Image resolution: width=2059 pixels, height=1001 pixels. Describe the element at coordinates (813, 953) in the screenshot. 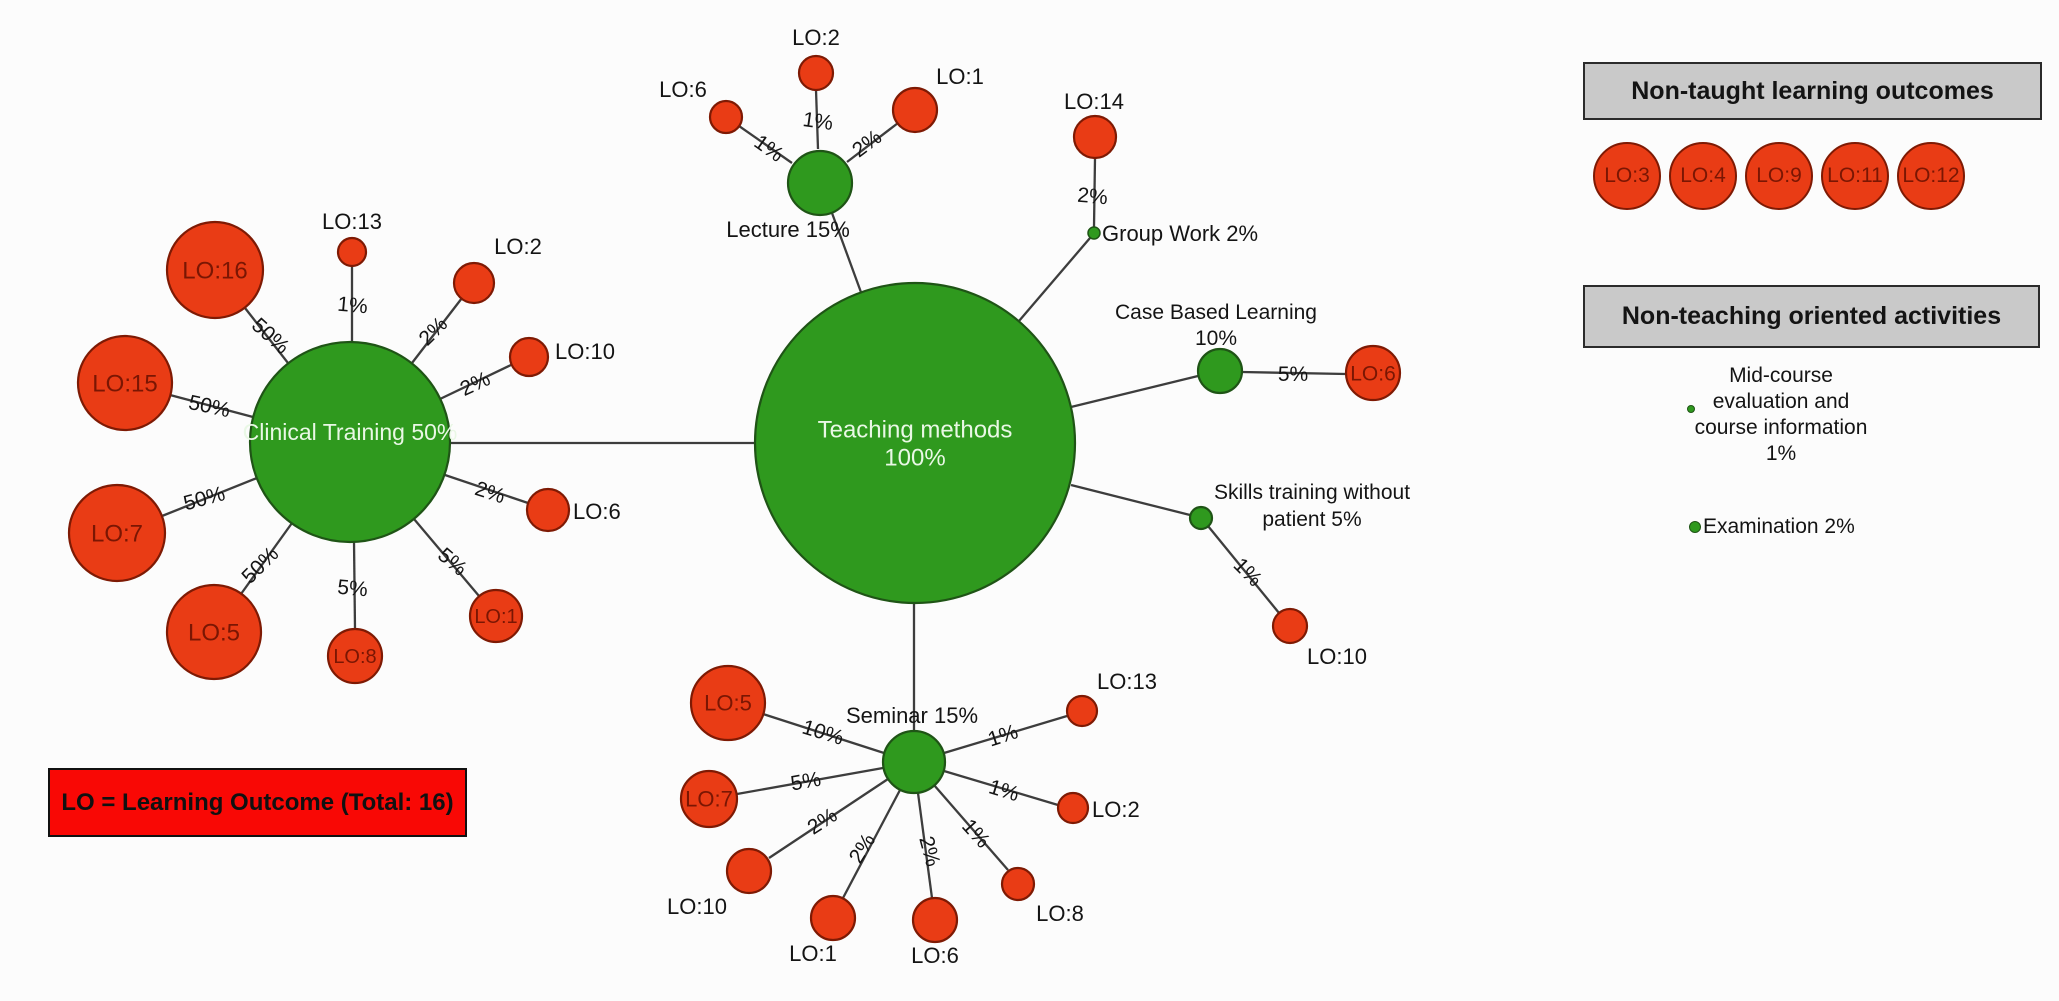

I see `label-lo1-seminar: LO:1` at that location.